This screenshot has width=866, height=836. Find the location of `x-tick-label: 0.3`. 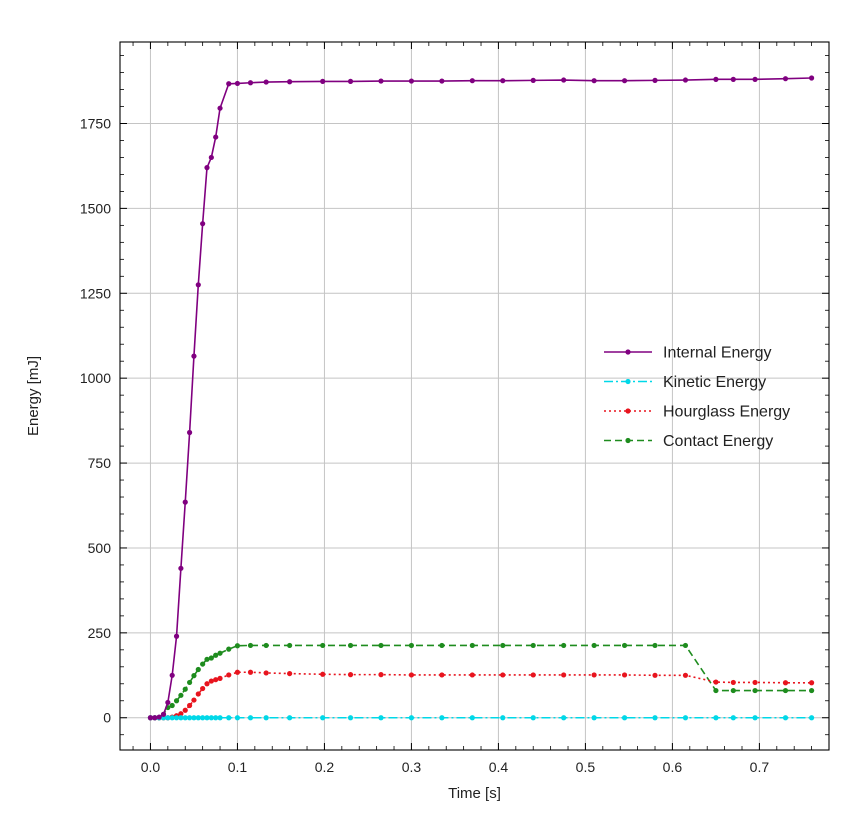

x-tick-label: 0.3 is located at coordinates (412, 767).